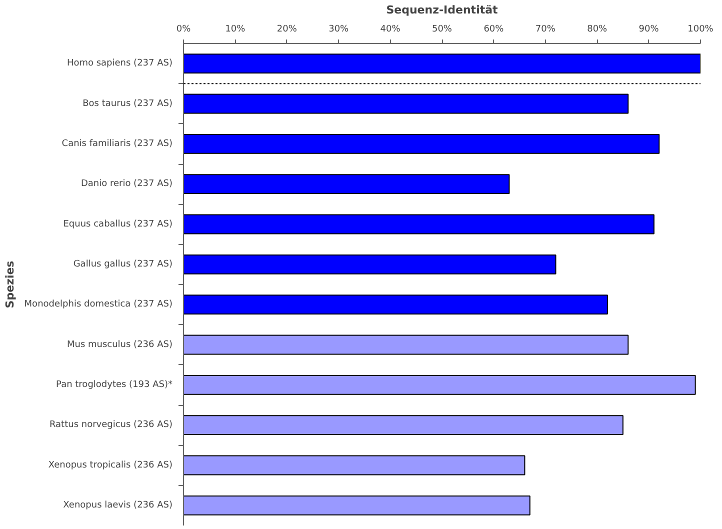 This screenshot has width=722, height=529. Describe the element at coordinates (442, 29) in the screenshot. I see `x-tick-label: 50%` at that location.